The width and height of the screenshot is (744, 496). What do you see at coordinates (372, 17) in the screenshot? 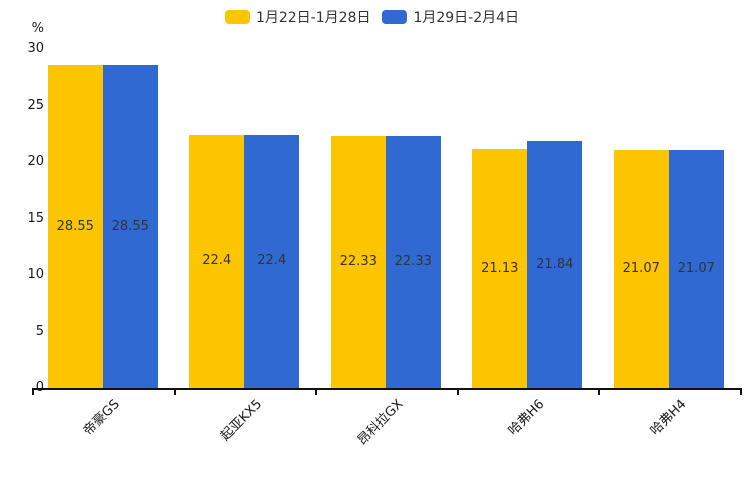
I see `legend: 1月22日-1月28日 1月29日-2月4日` at bounding box center [372, 17].